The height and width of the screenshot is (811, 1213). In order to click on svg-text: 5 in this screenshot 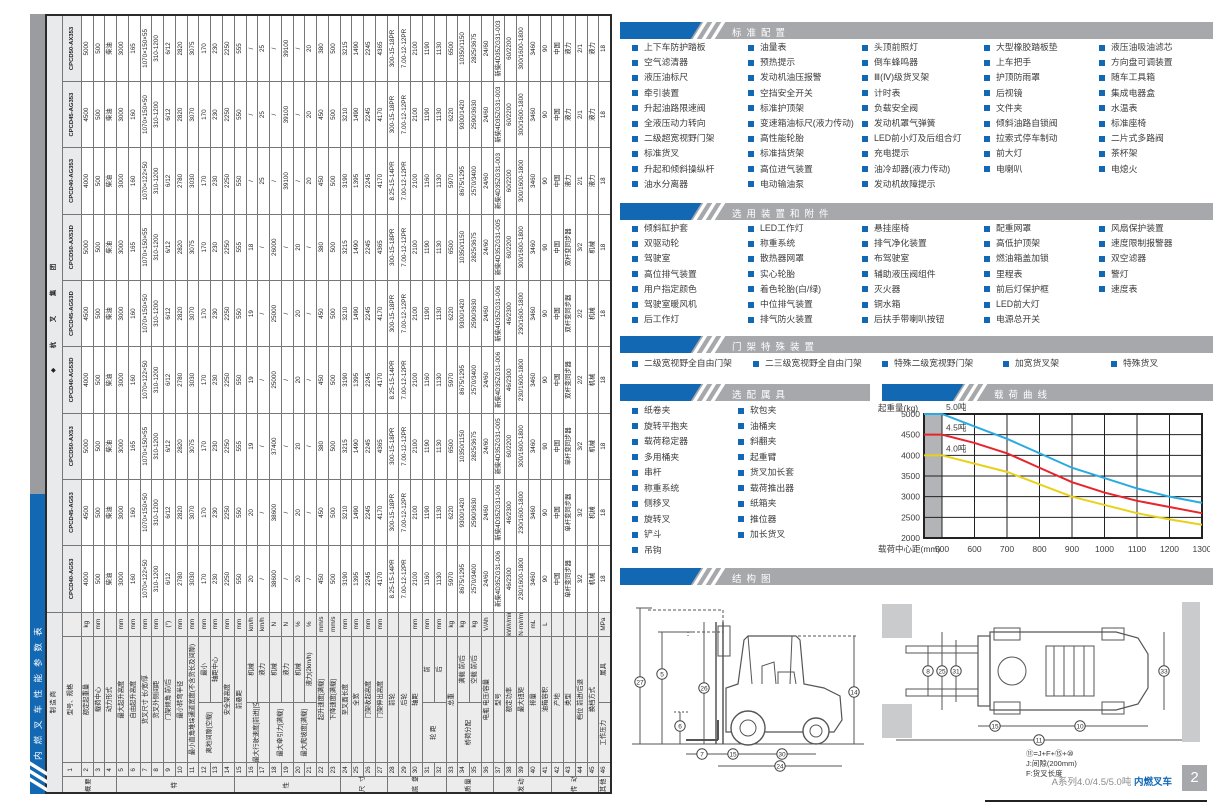, I will do `click(662, 674)`.